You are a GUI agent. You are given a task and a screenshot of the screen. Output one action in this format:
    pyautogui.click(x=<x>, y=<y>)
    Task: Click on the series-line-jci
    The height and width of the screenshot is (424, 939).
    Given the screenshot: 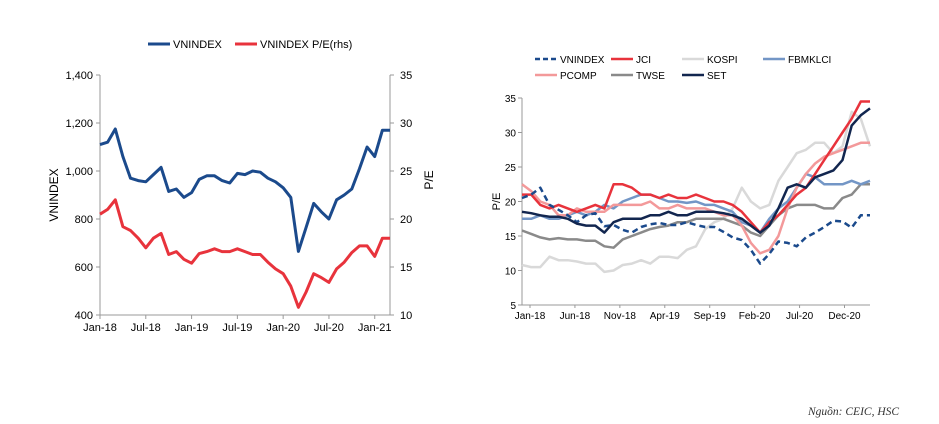 What is the action you would take?
    pyautogui.click(x=696, y=167)
    